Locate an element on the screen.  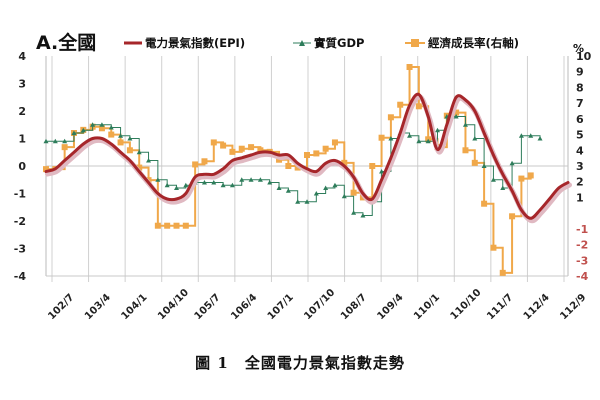
x-tick-label: 108/7 is located at coordinates (354, 307).